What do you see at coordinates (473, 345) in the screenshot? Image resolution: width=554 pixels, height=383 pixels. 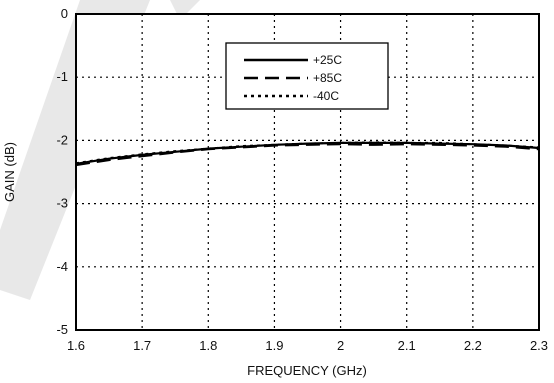 I see `x-tick-label: 2.2` at bounding box center [473, 345].